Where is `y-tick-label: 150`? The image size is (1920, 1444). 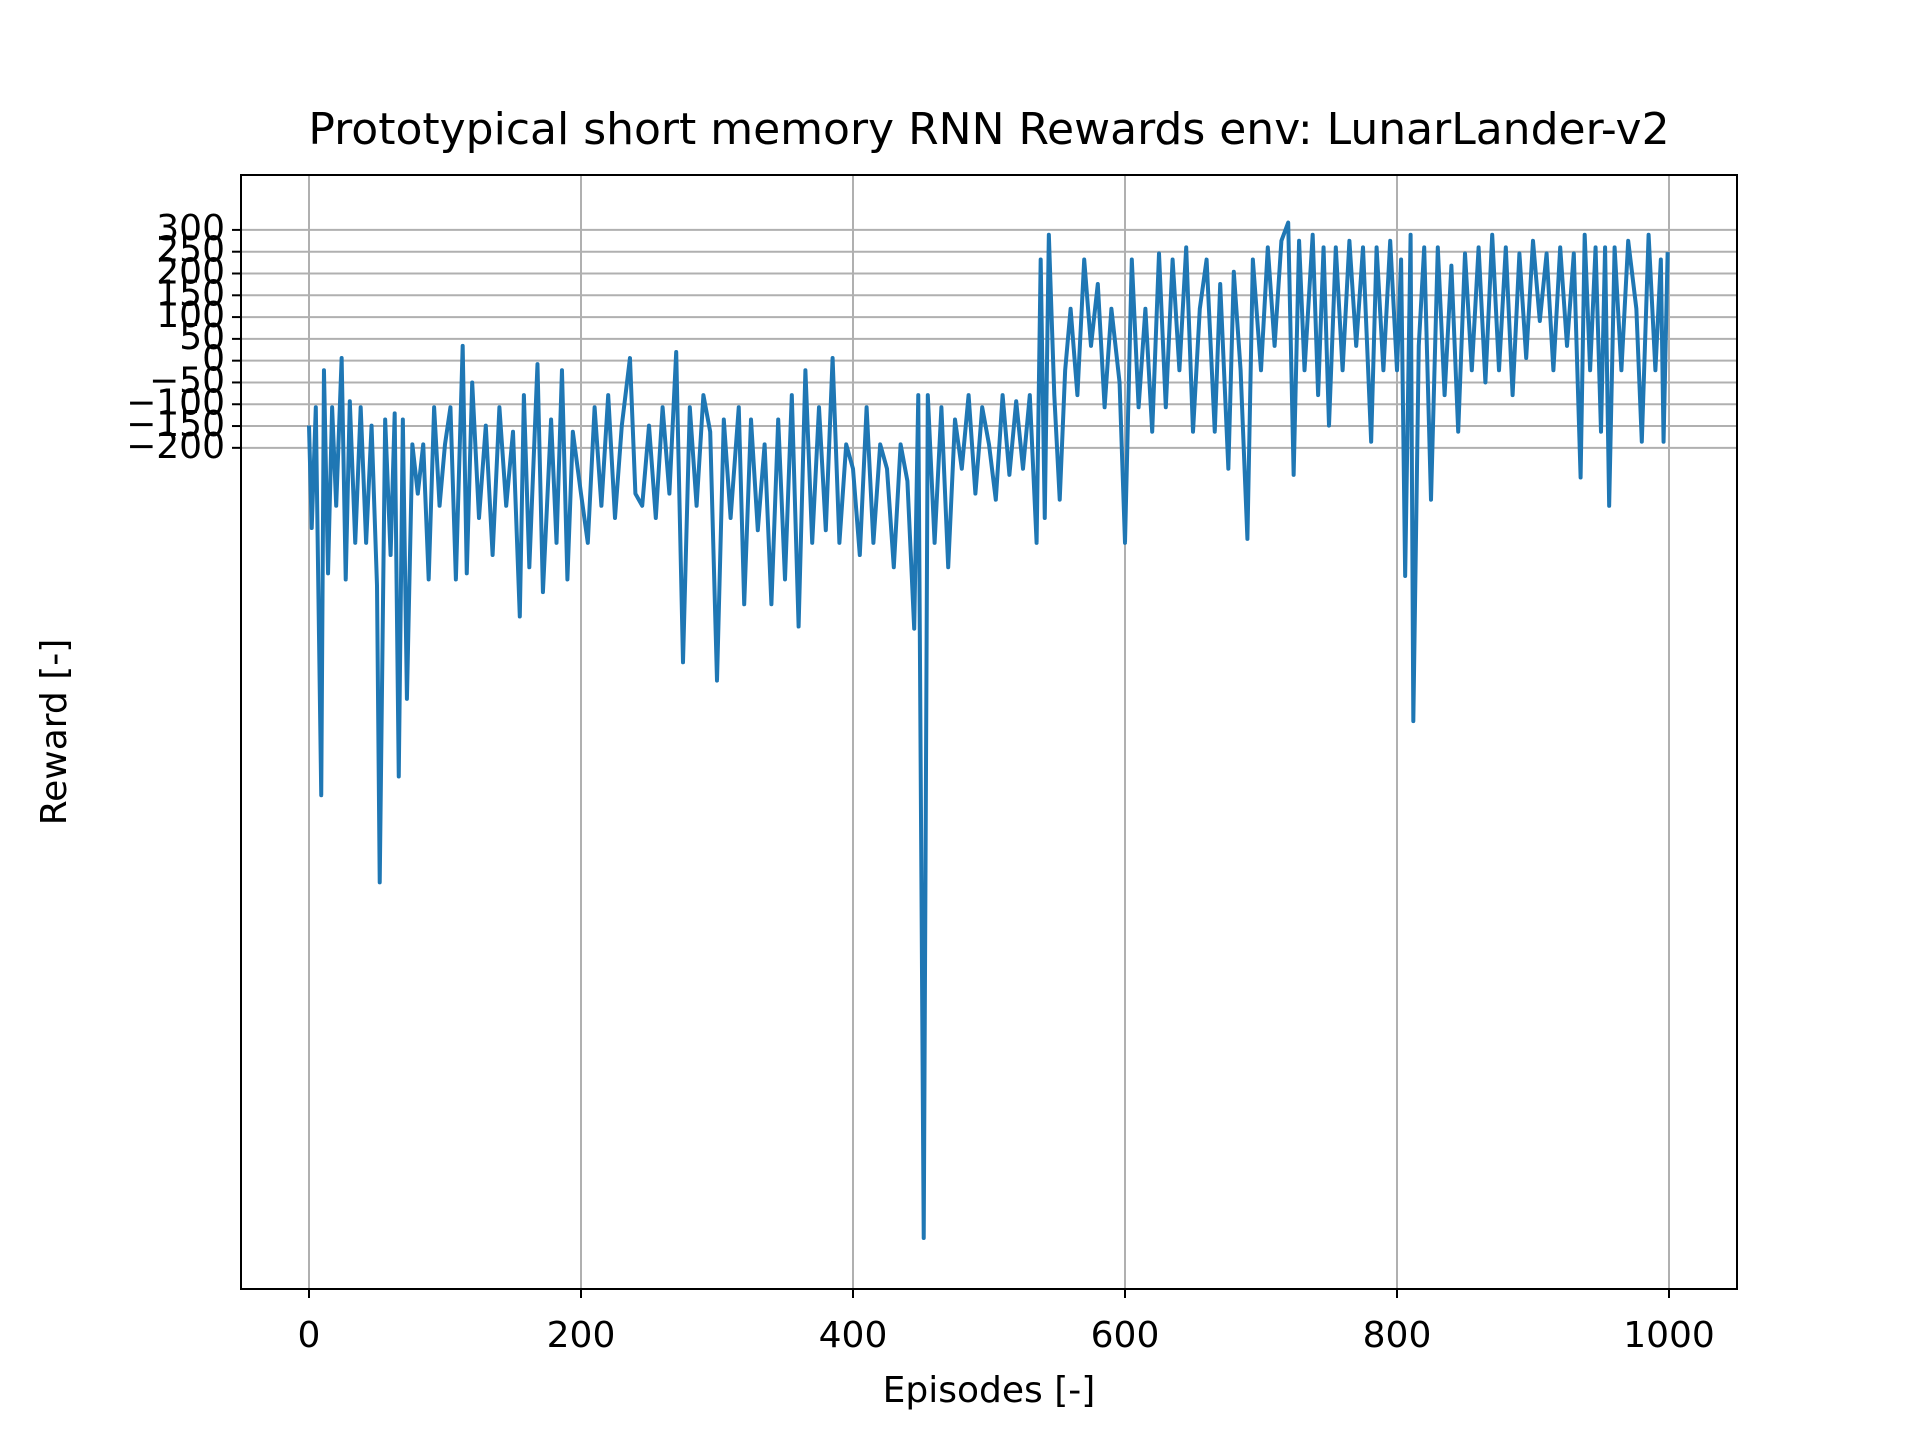
y-tick-label: 150 is located at coordinates (190, 293).